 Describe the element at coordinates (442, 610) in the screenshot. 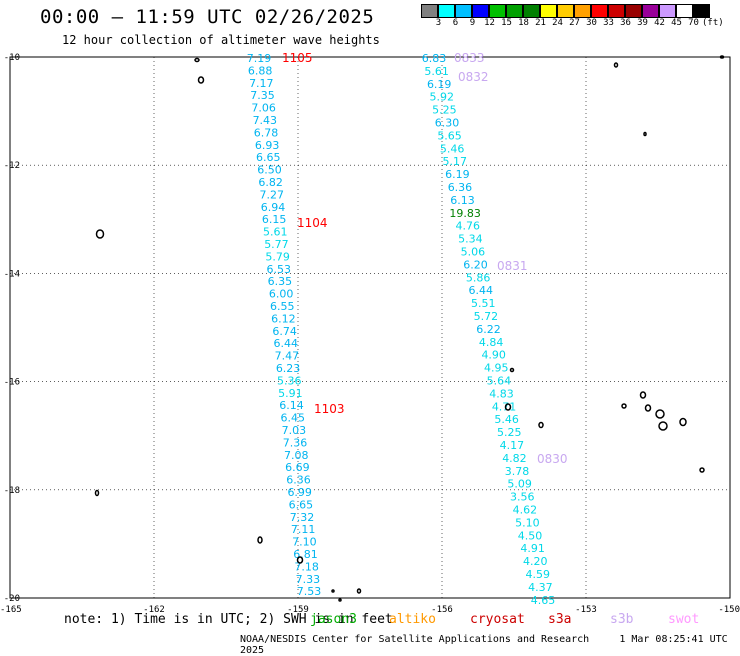

I see `x-tick-label: -156` at that location.